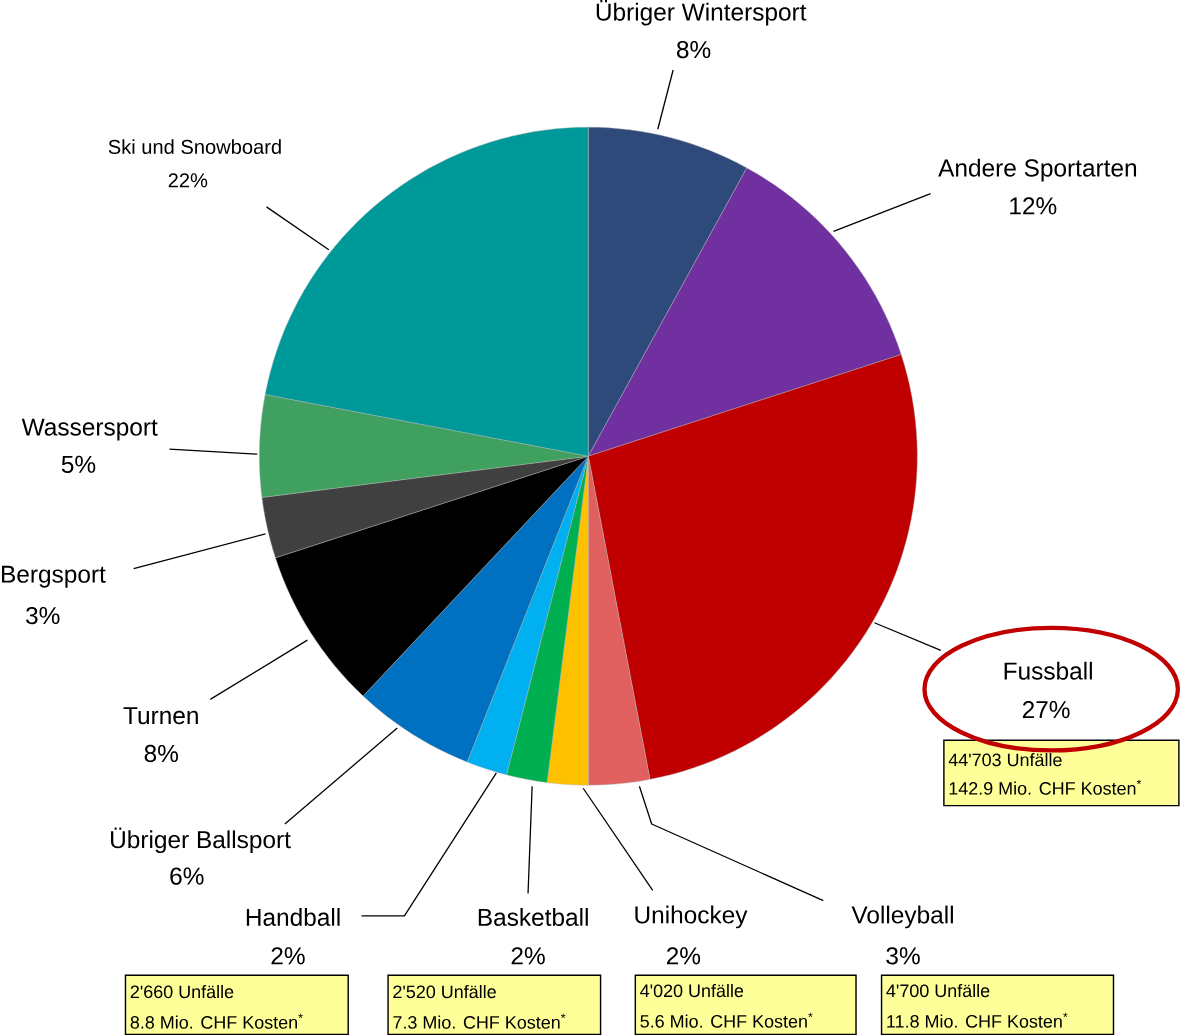 The image size is (1180, 1035). What do you see at coordinates (1045, 787) in the screenshot?
I see `text: 142.9 Mio. CHF Kosten$^{*}$` at bounding box center [1045, 787].